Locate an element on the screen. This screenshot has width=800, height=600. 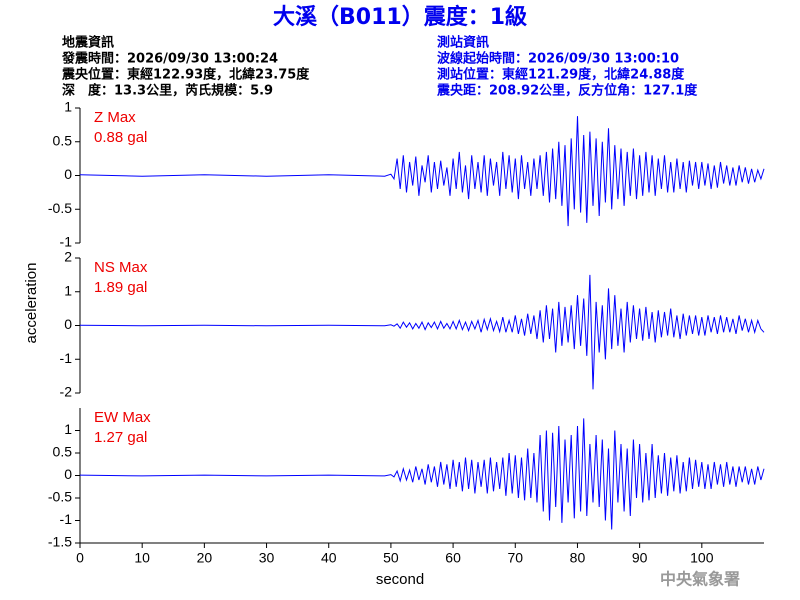
station-info: 測站位置：東經121.29度，北緯24.88度 is located at coordinates (561, 75).